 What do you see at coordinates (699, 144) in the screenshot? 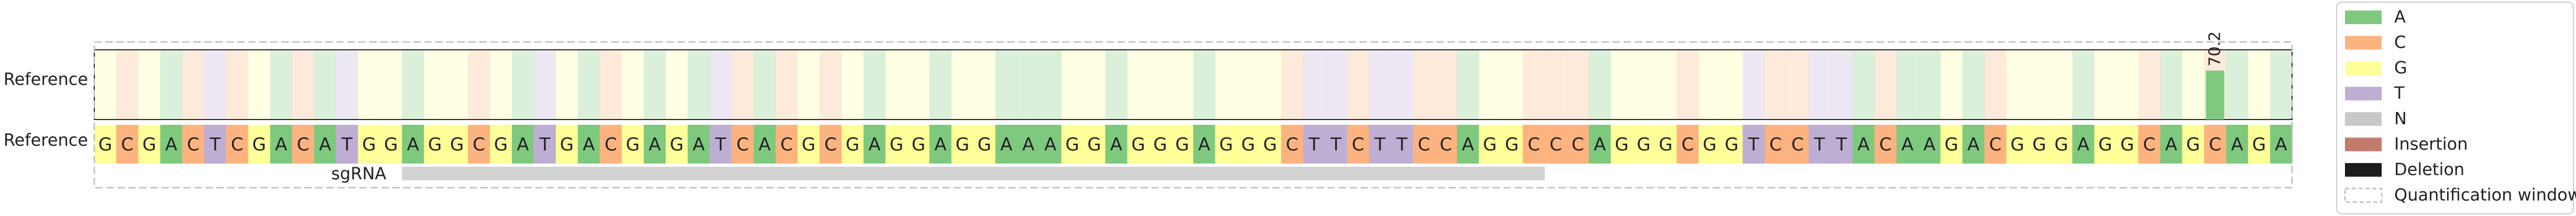
I see `reference-base-letter-27: A` at bounding box center [699, 144].